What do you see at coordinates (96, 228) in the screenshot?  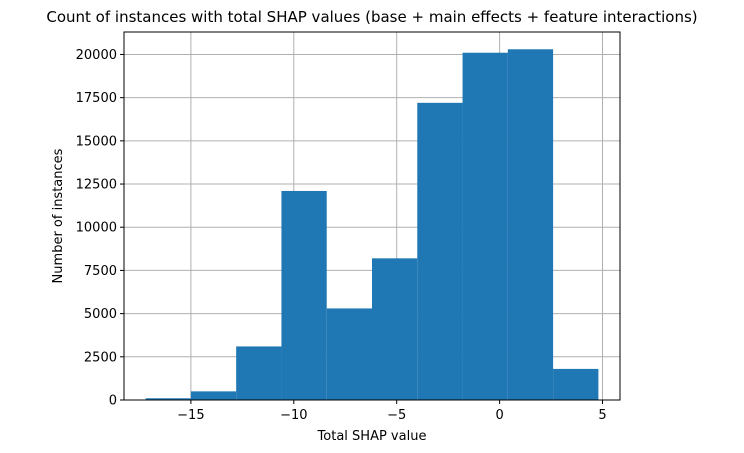 I see `y-tick-label: 10000` at bounding box center [96, 228].